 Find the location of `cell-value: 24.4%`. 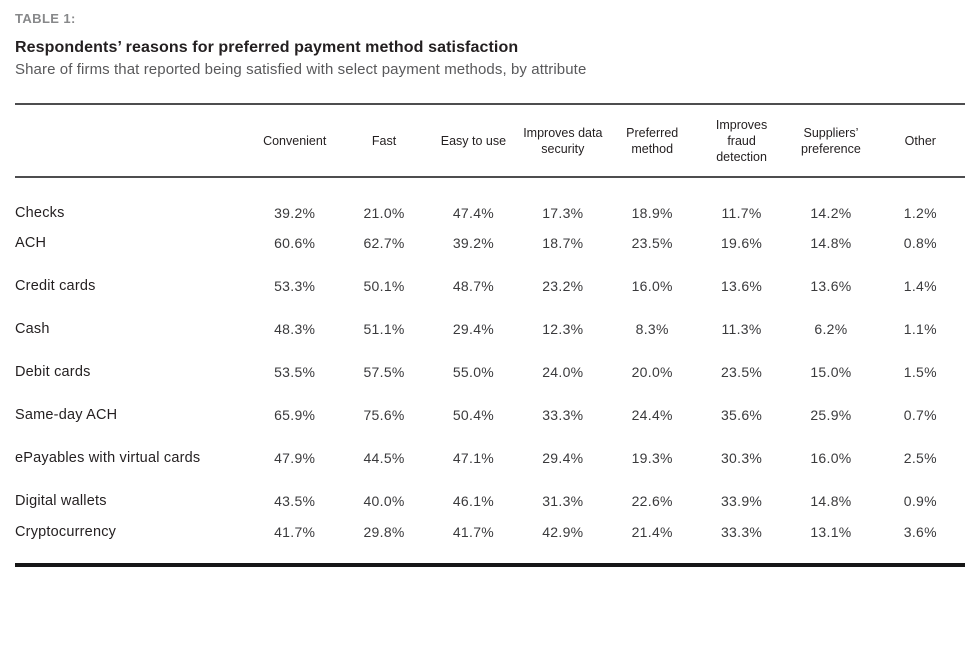

cell-value: 24.4% is located at coordinates (652, 414).